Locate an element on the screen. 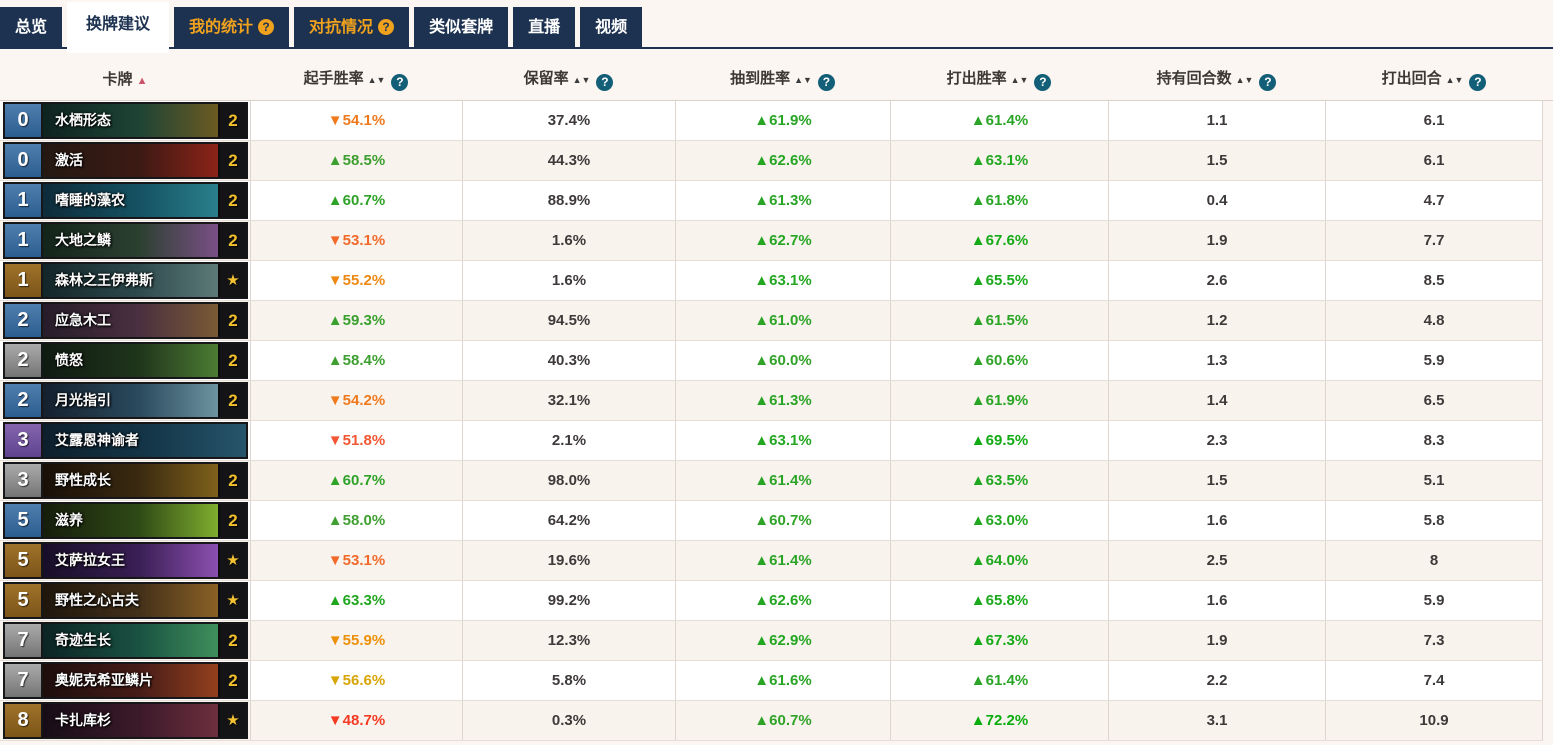 This screenshot has height=745, width=1553. mana-cost: 1 is located at coordinates (24, 200).